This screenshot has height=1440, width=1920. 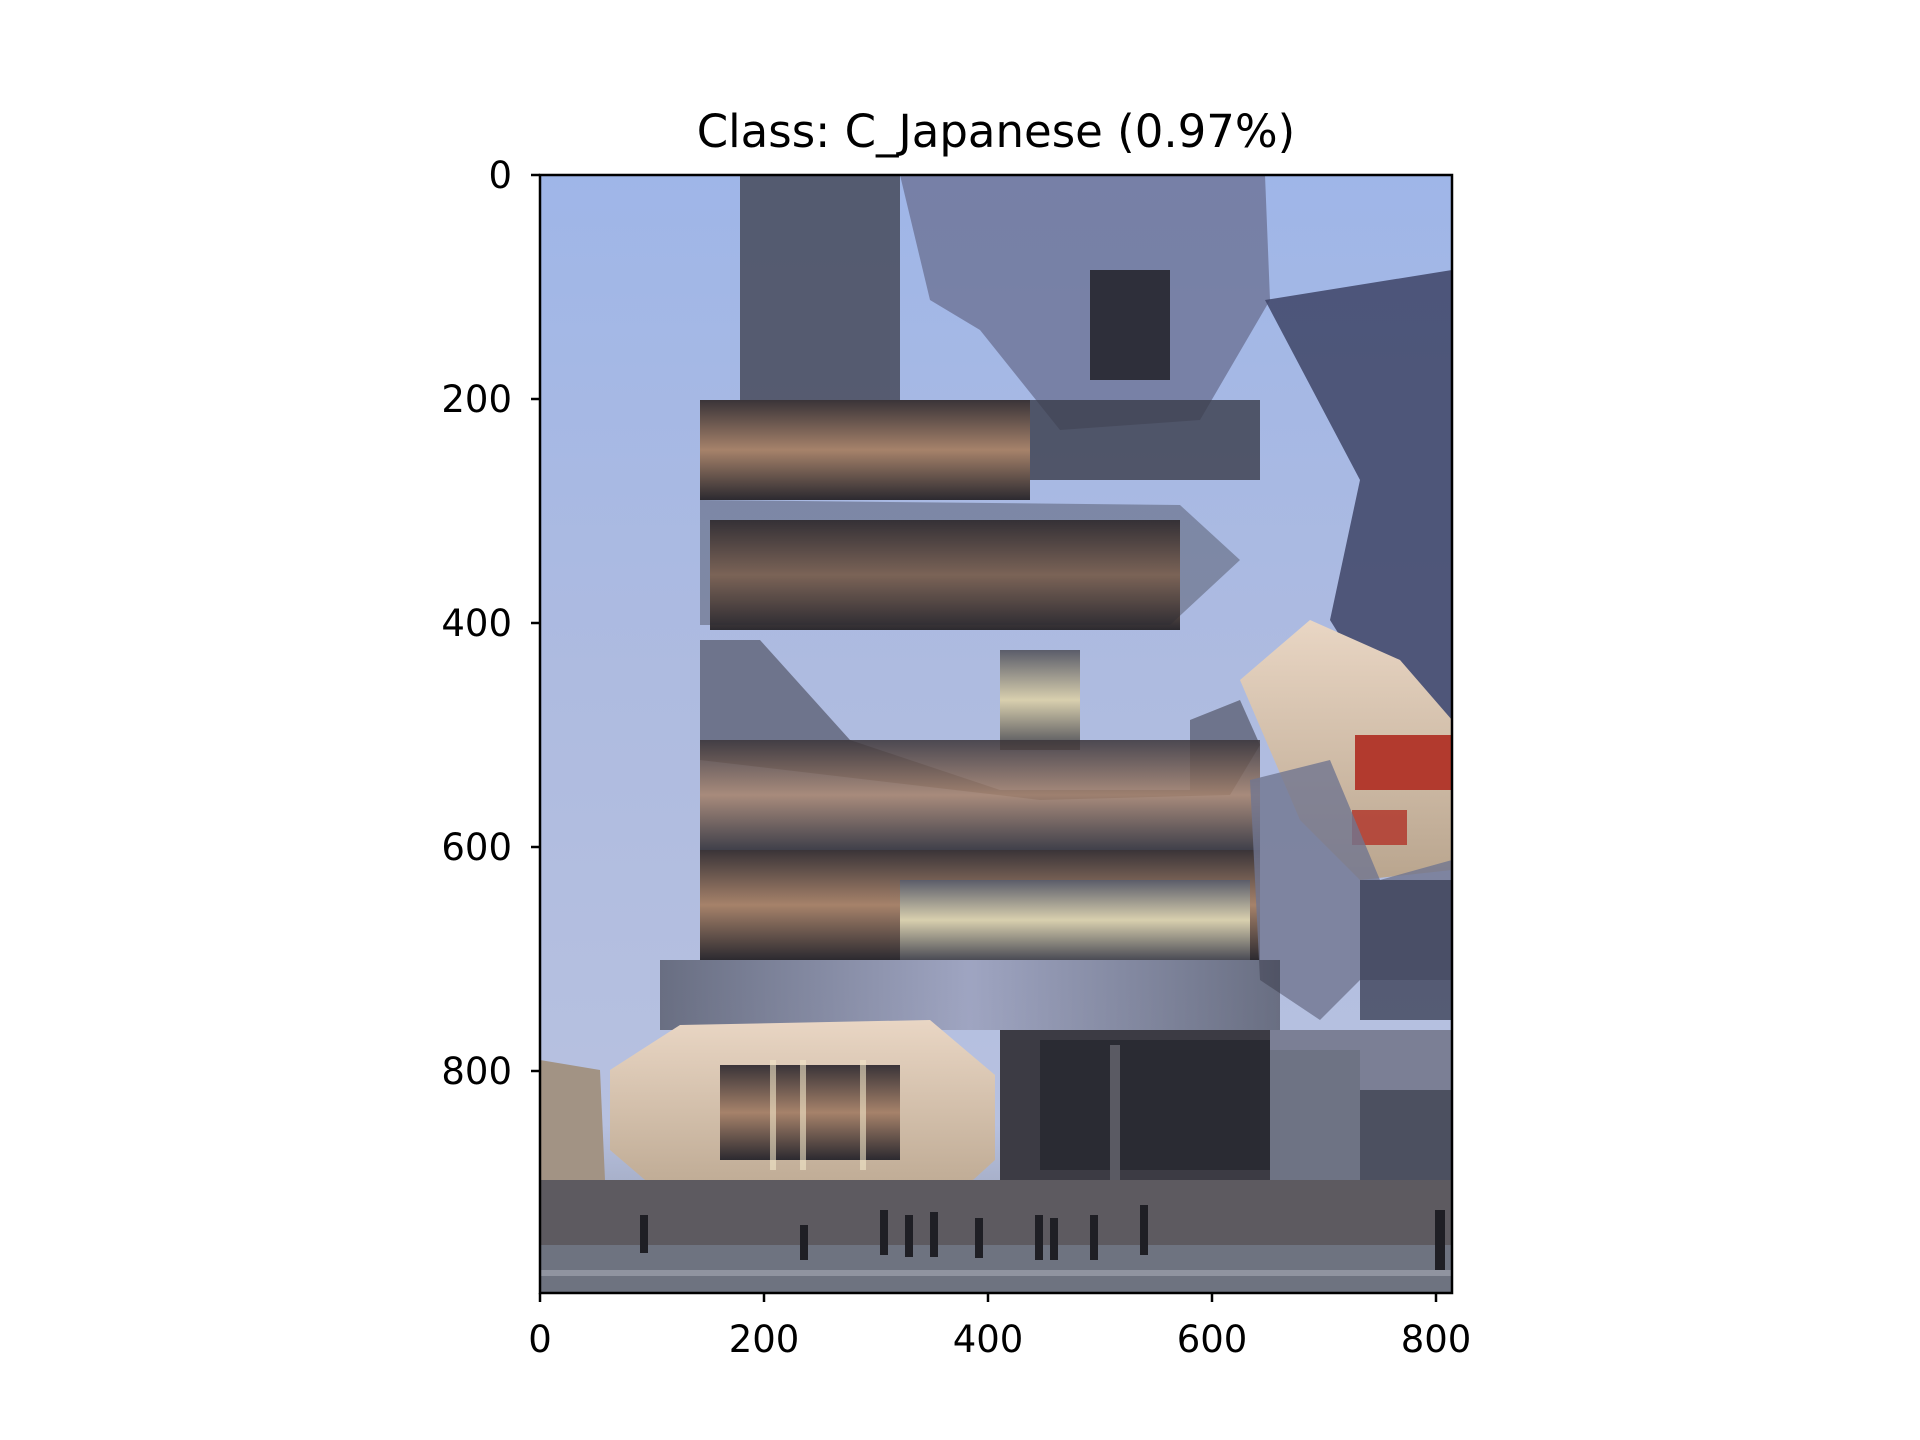 What do you see at coordinates (764, 1339) in the screenshot?
I see `x-tick-label-200: 200` at bounding box center [764, 1339].